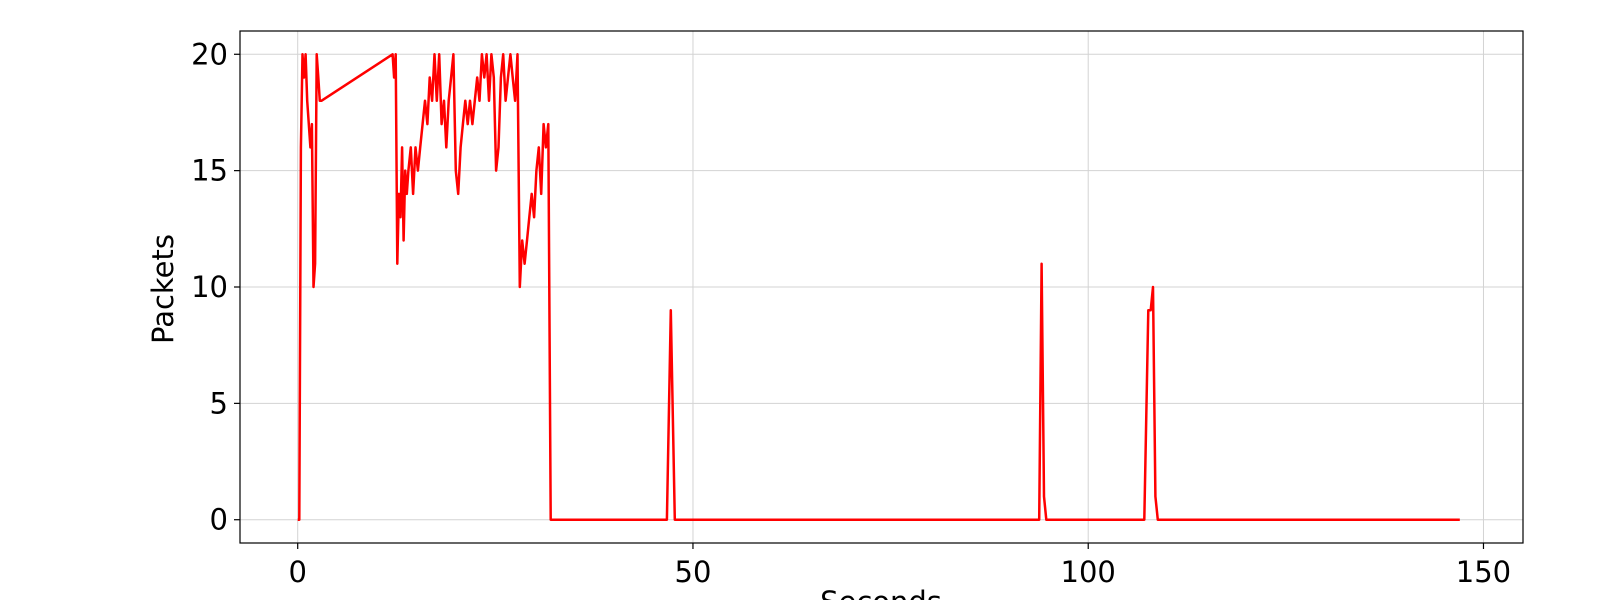  I want to click on y-tick-label: 15, so click(209, 171).